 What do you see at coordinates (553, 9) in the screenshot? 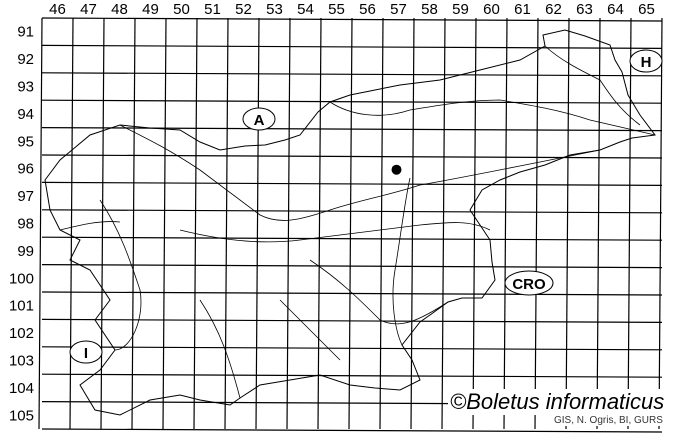
I see `column-label: 62` at bounding box center [553, 9].